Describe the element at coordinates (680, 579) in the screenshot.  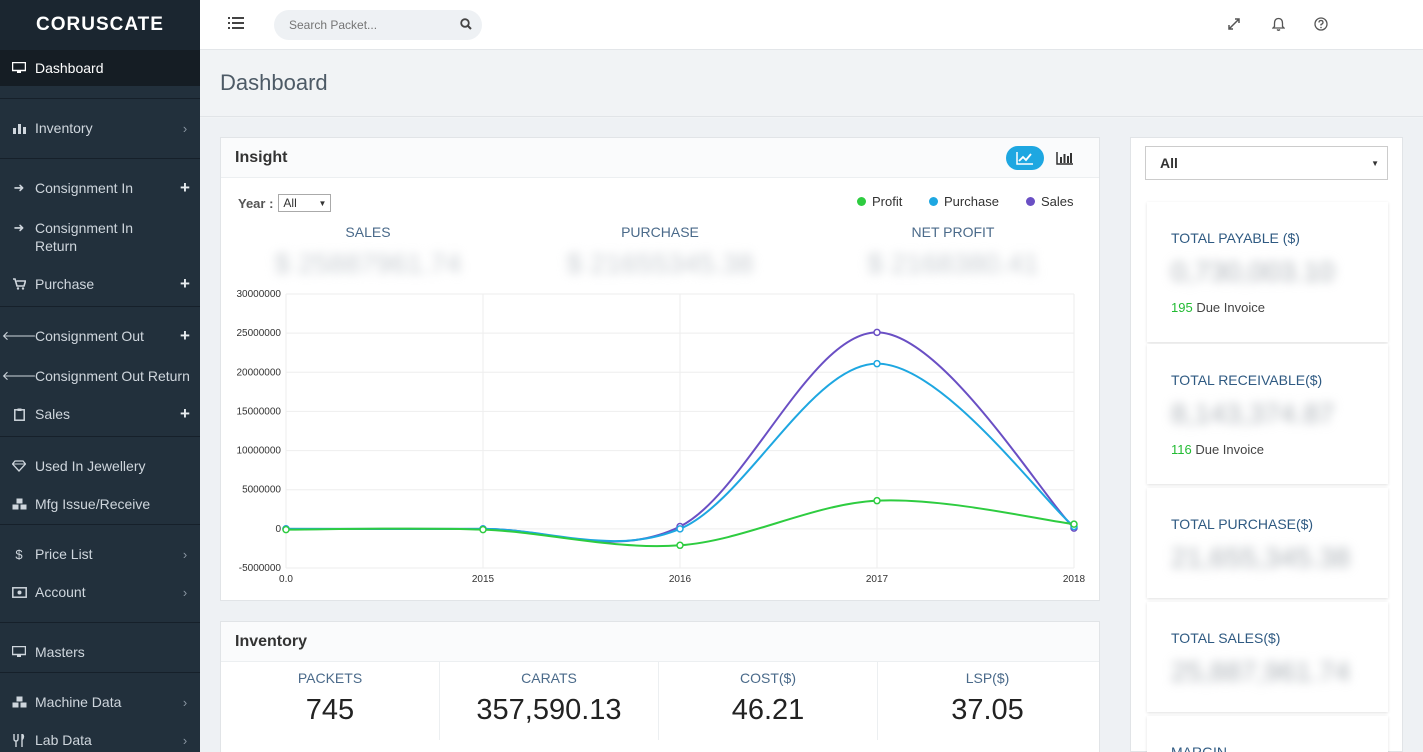
I see `x-tick-label: 2016` at that location.